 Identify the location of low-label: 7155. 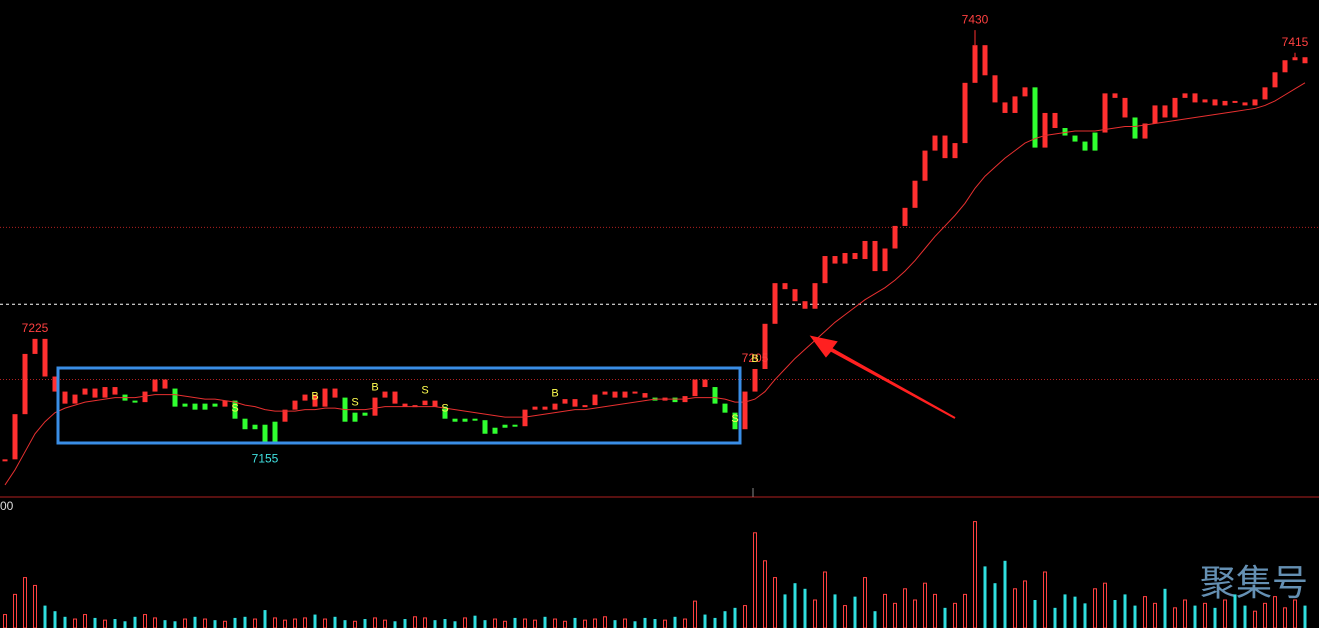
(265, 458).